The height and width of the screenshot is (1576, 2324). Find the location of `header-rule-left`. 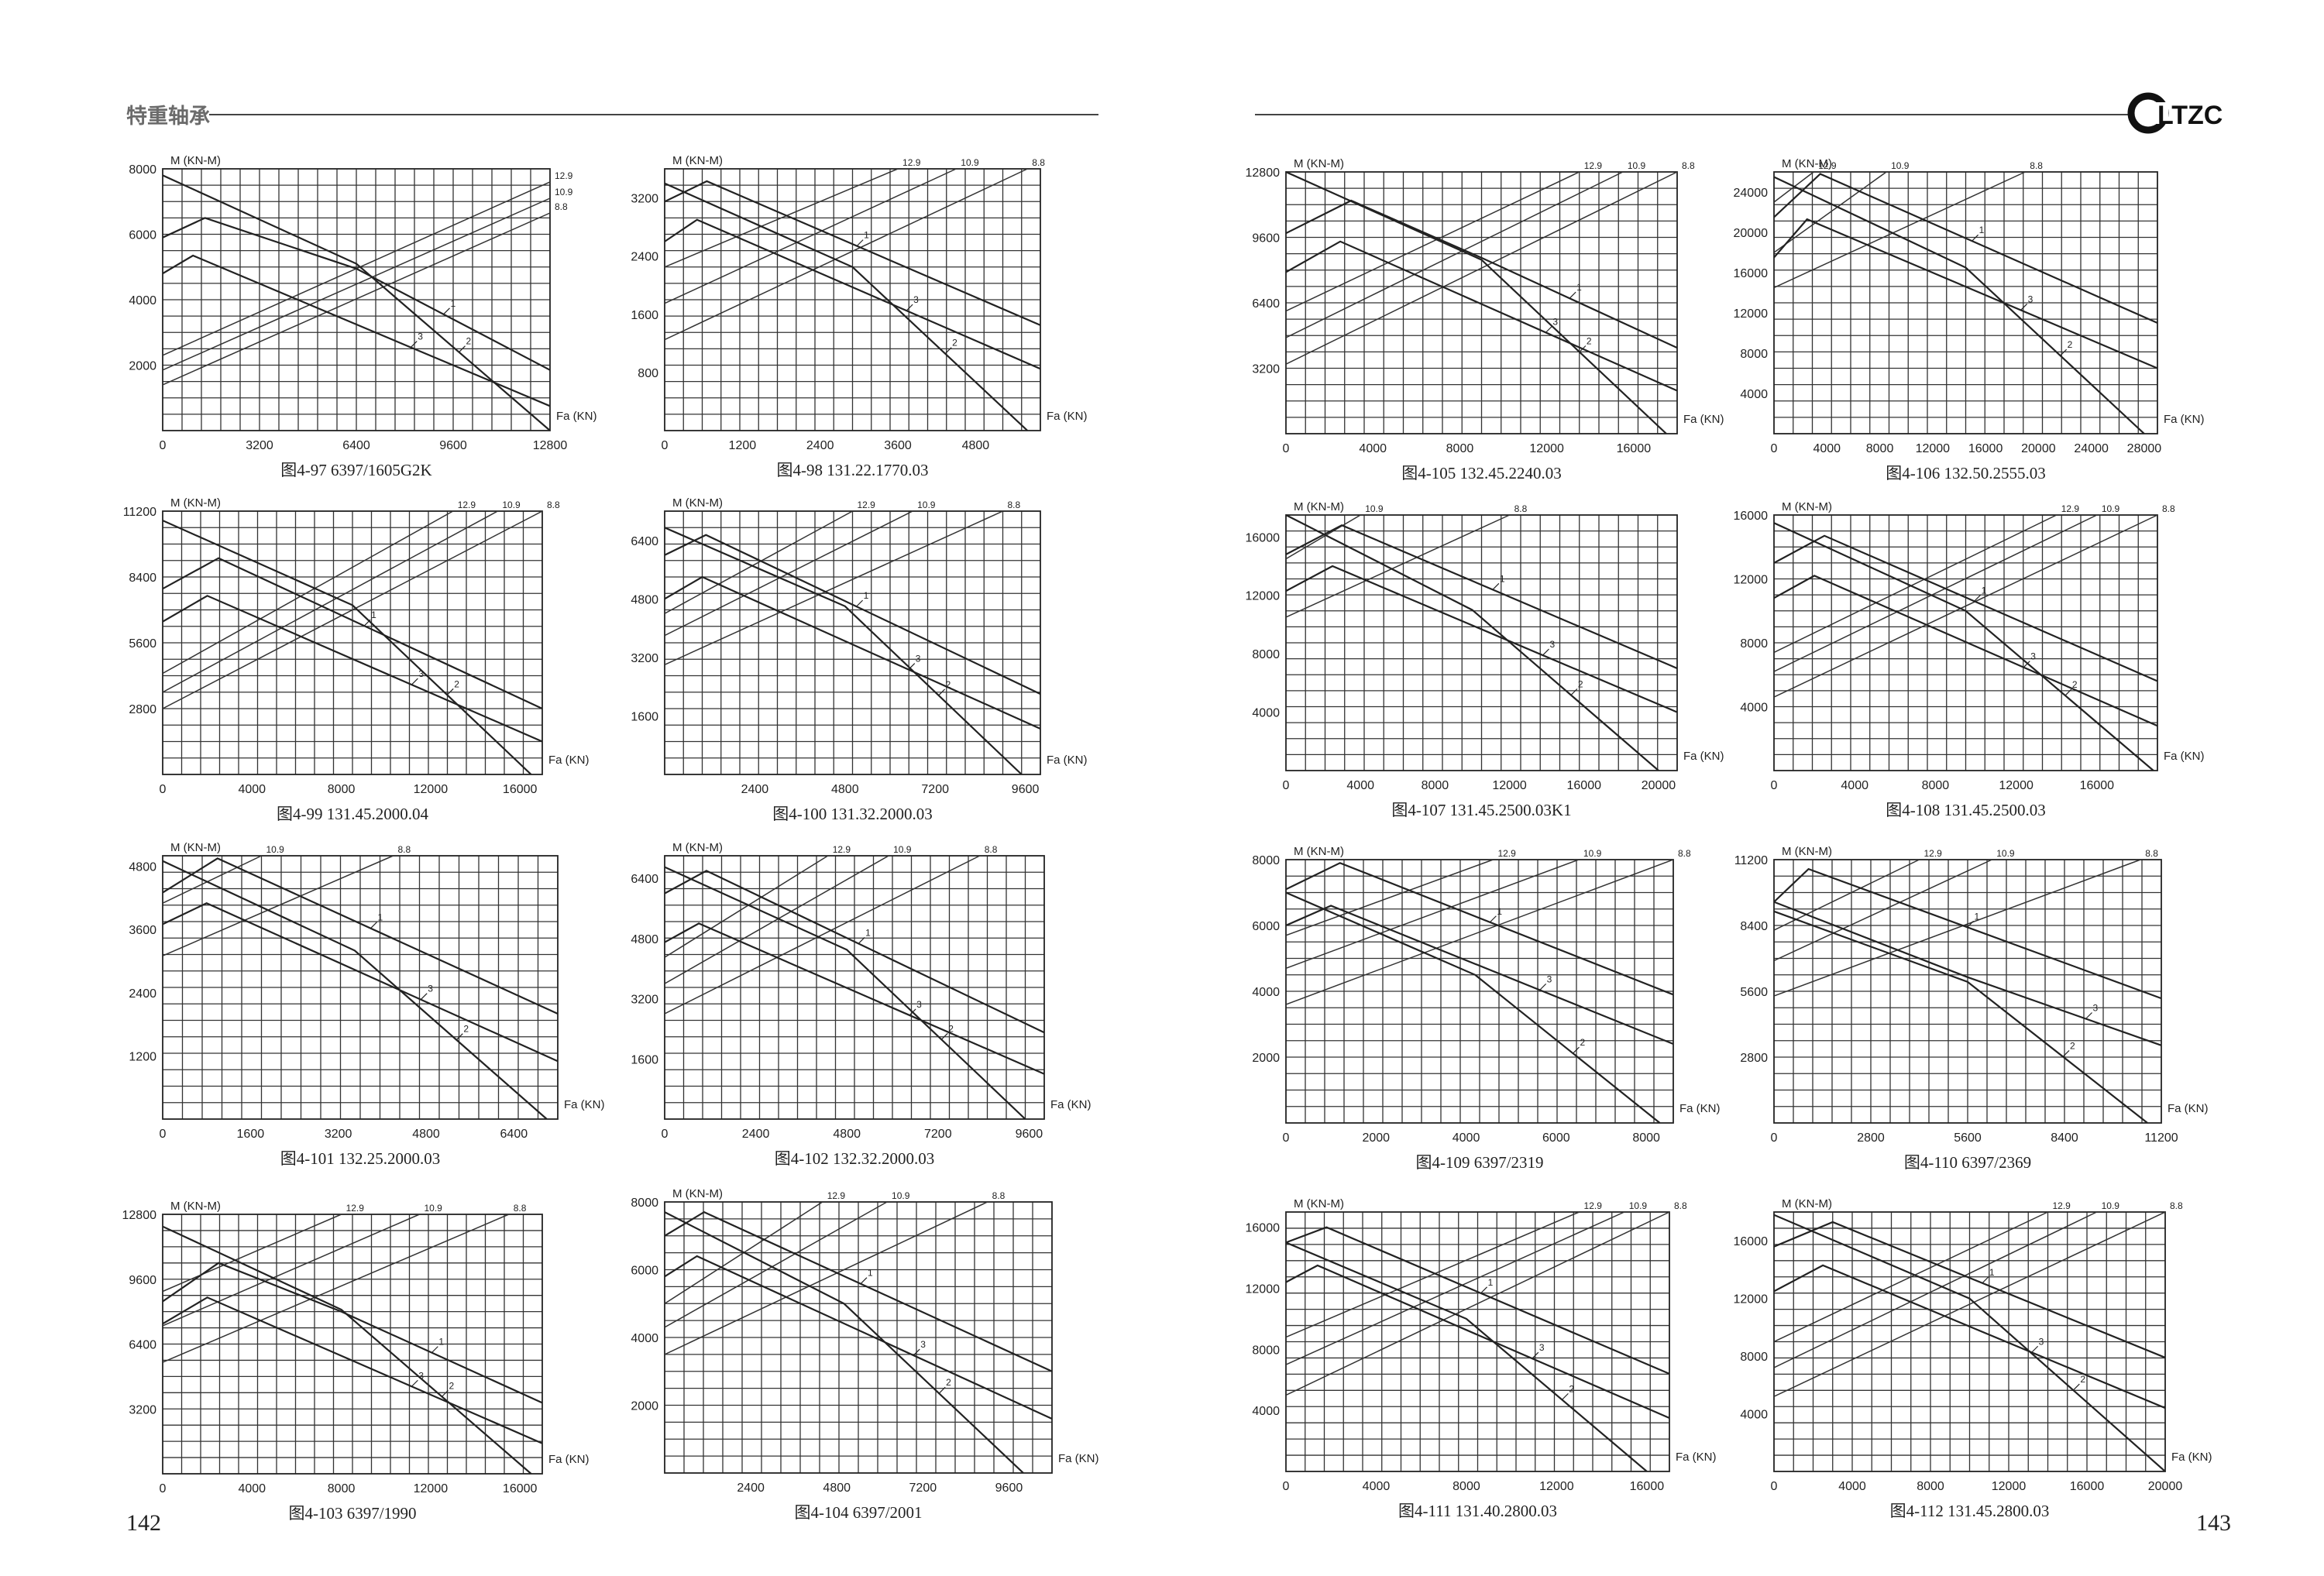

header-rule-left is located at coordinates (653, 114).